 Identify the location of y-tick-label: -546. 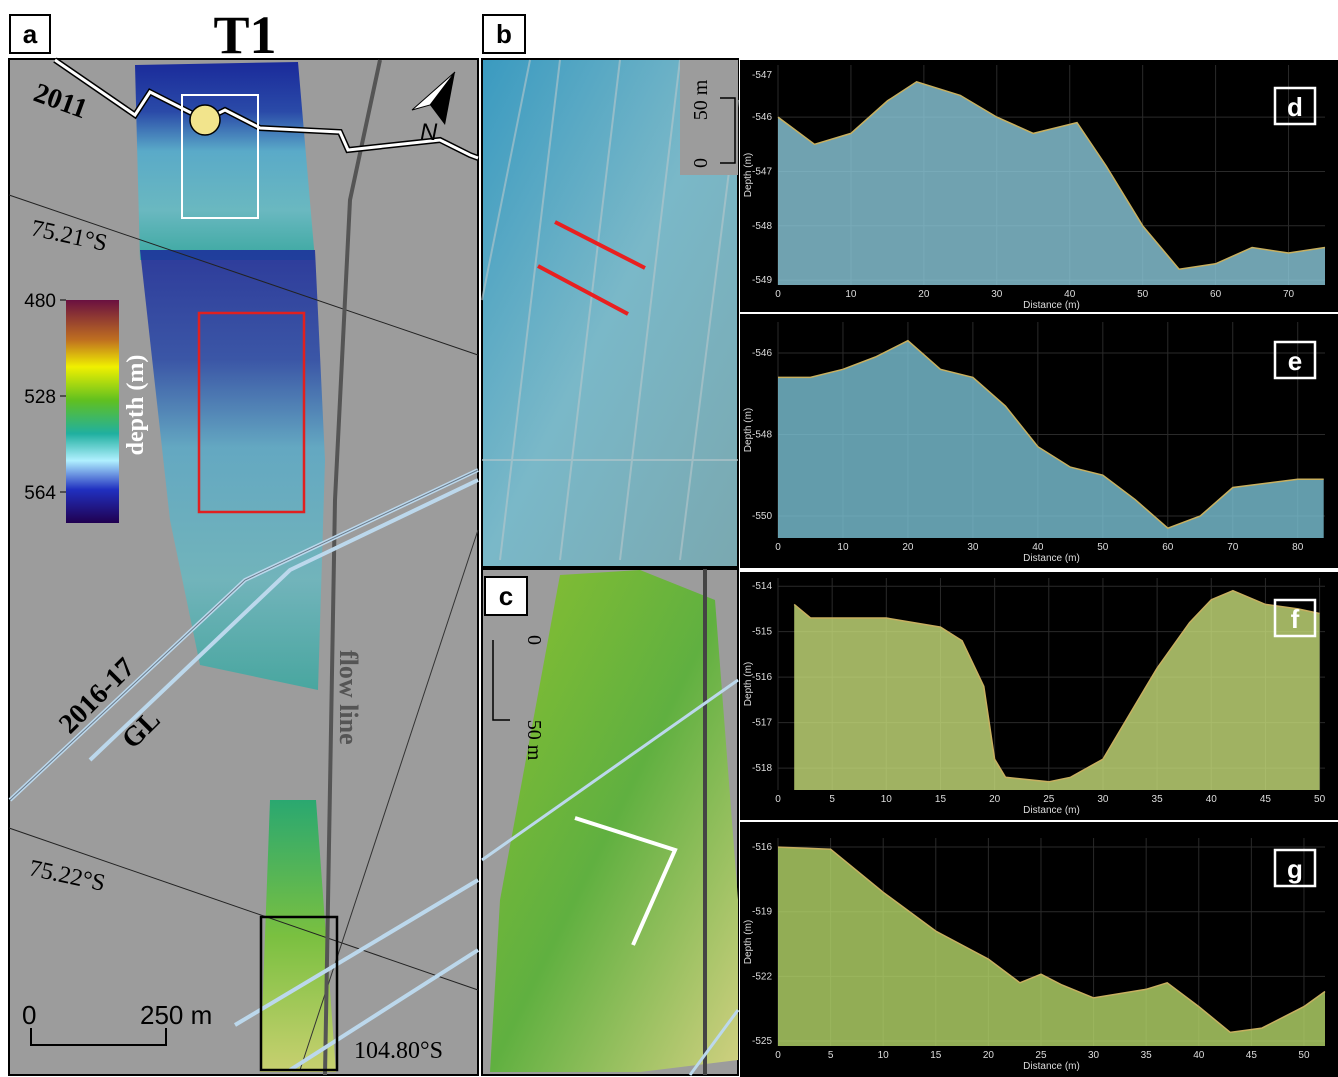
(762, 117).